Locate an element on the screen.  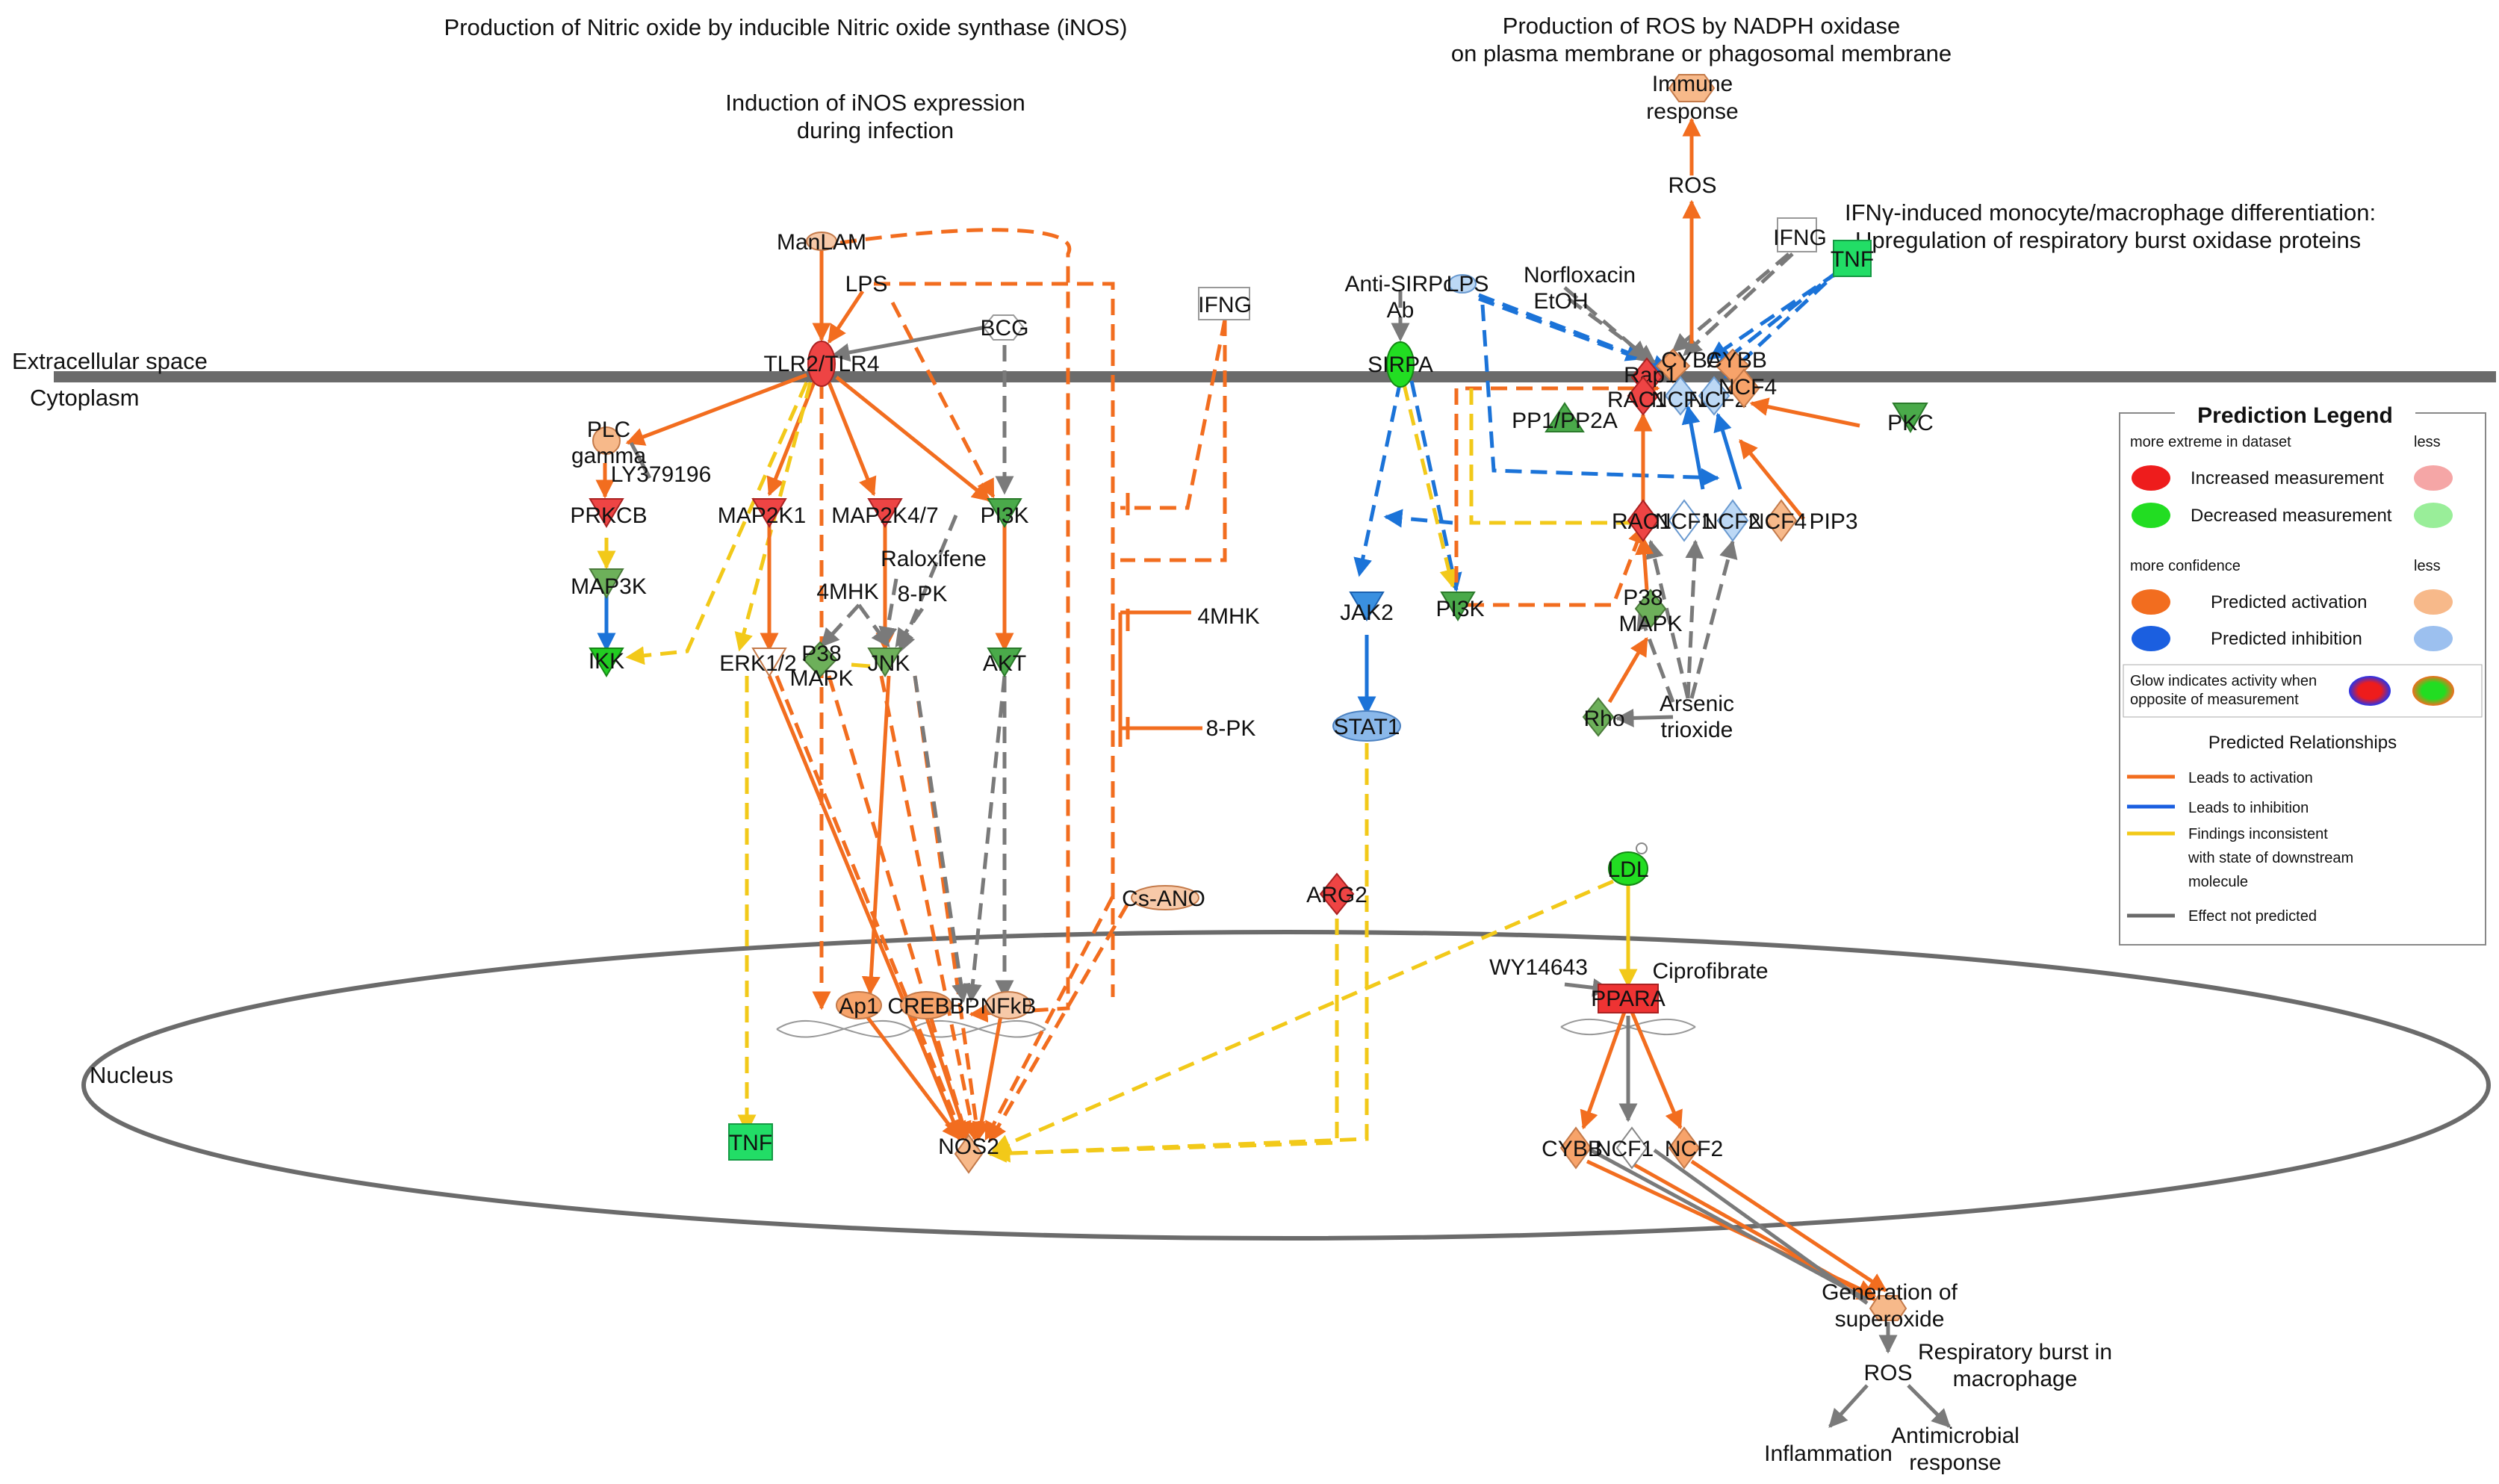
node-tlr2-tlr4: TLR2/TLR4 is located at coordinates (821, 364).